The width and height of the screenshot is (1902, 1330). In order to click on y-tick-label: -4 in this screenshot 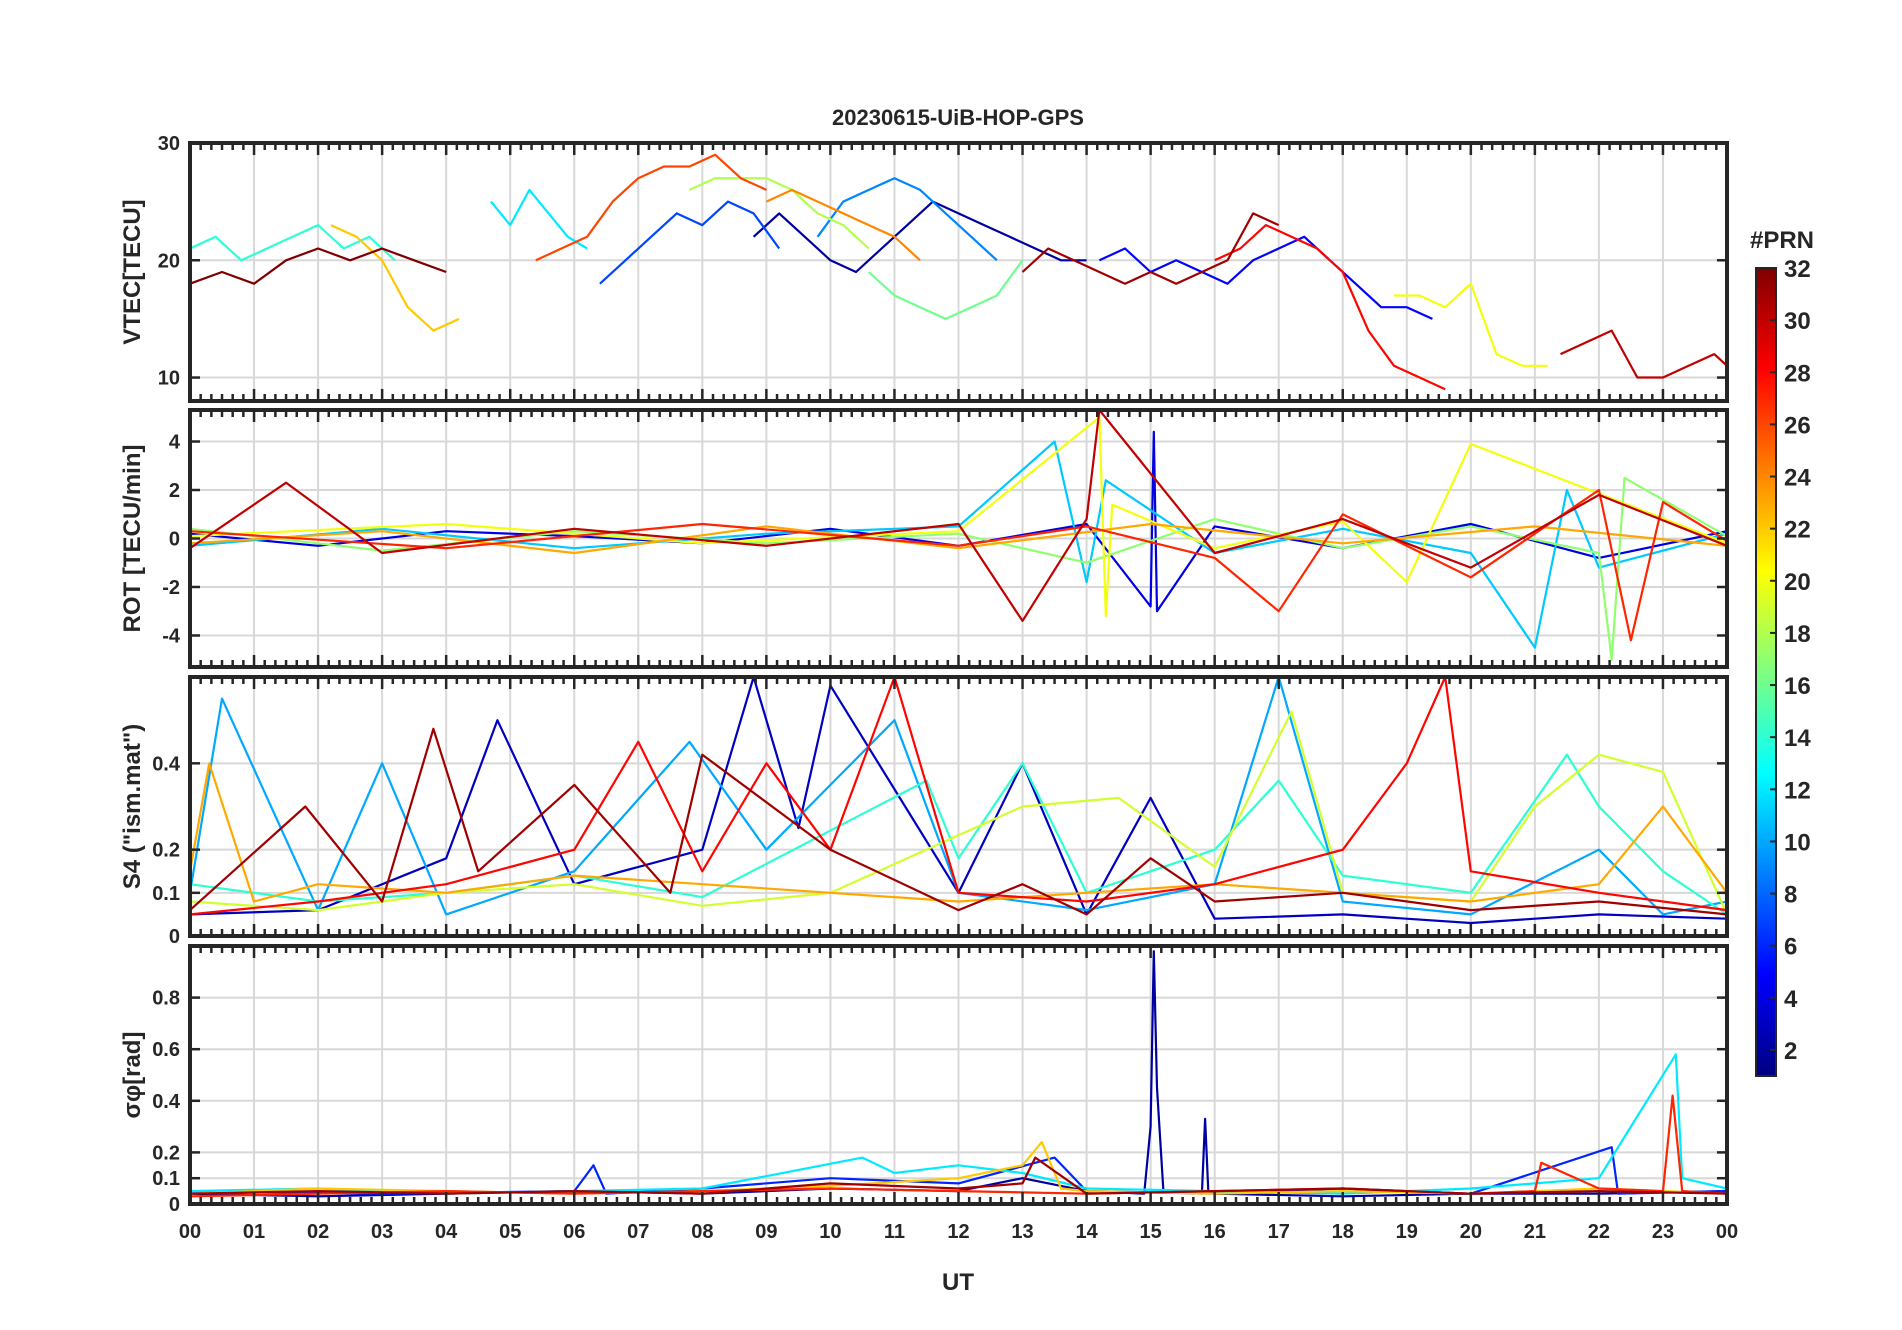, I will do `click(171, 636)`.